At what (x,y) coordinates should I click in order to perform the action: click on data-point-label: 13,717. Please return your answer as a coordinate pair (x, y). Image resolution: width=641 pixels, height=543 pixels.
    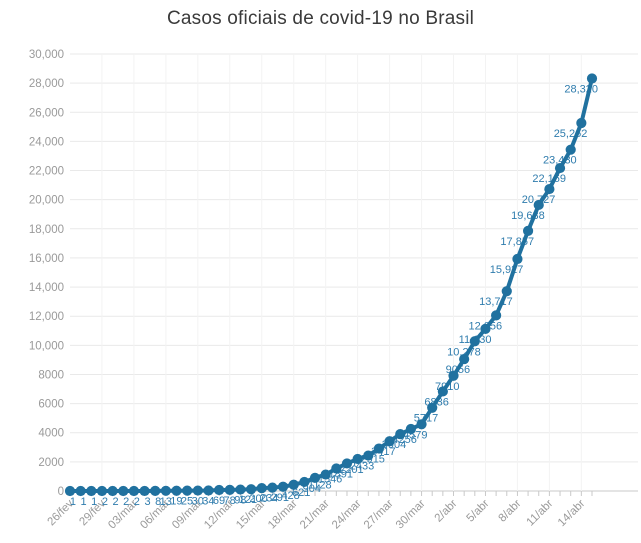
    Looking at the image, I should click on (496, 302).